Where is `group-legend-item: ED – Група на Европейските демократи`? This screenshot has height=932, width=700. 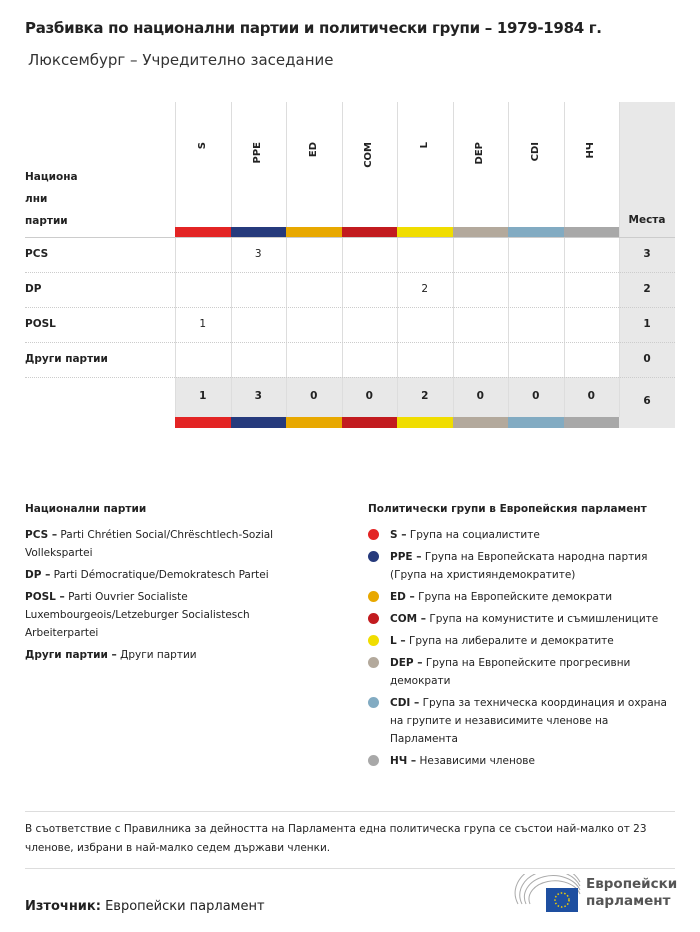
group-legend-item: ED – Група на Европейските демократи is located at coordinates (523, 597).